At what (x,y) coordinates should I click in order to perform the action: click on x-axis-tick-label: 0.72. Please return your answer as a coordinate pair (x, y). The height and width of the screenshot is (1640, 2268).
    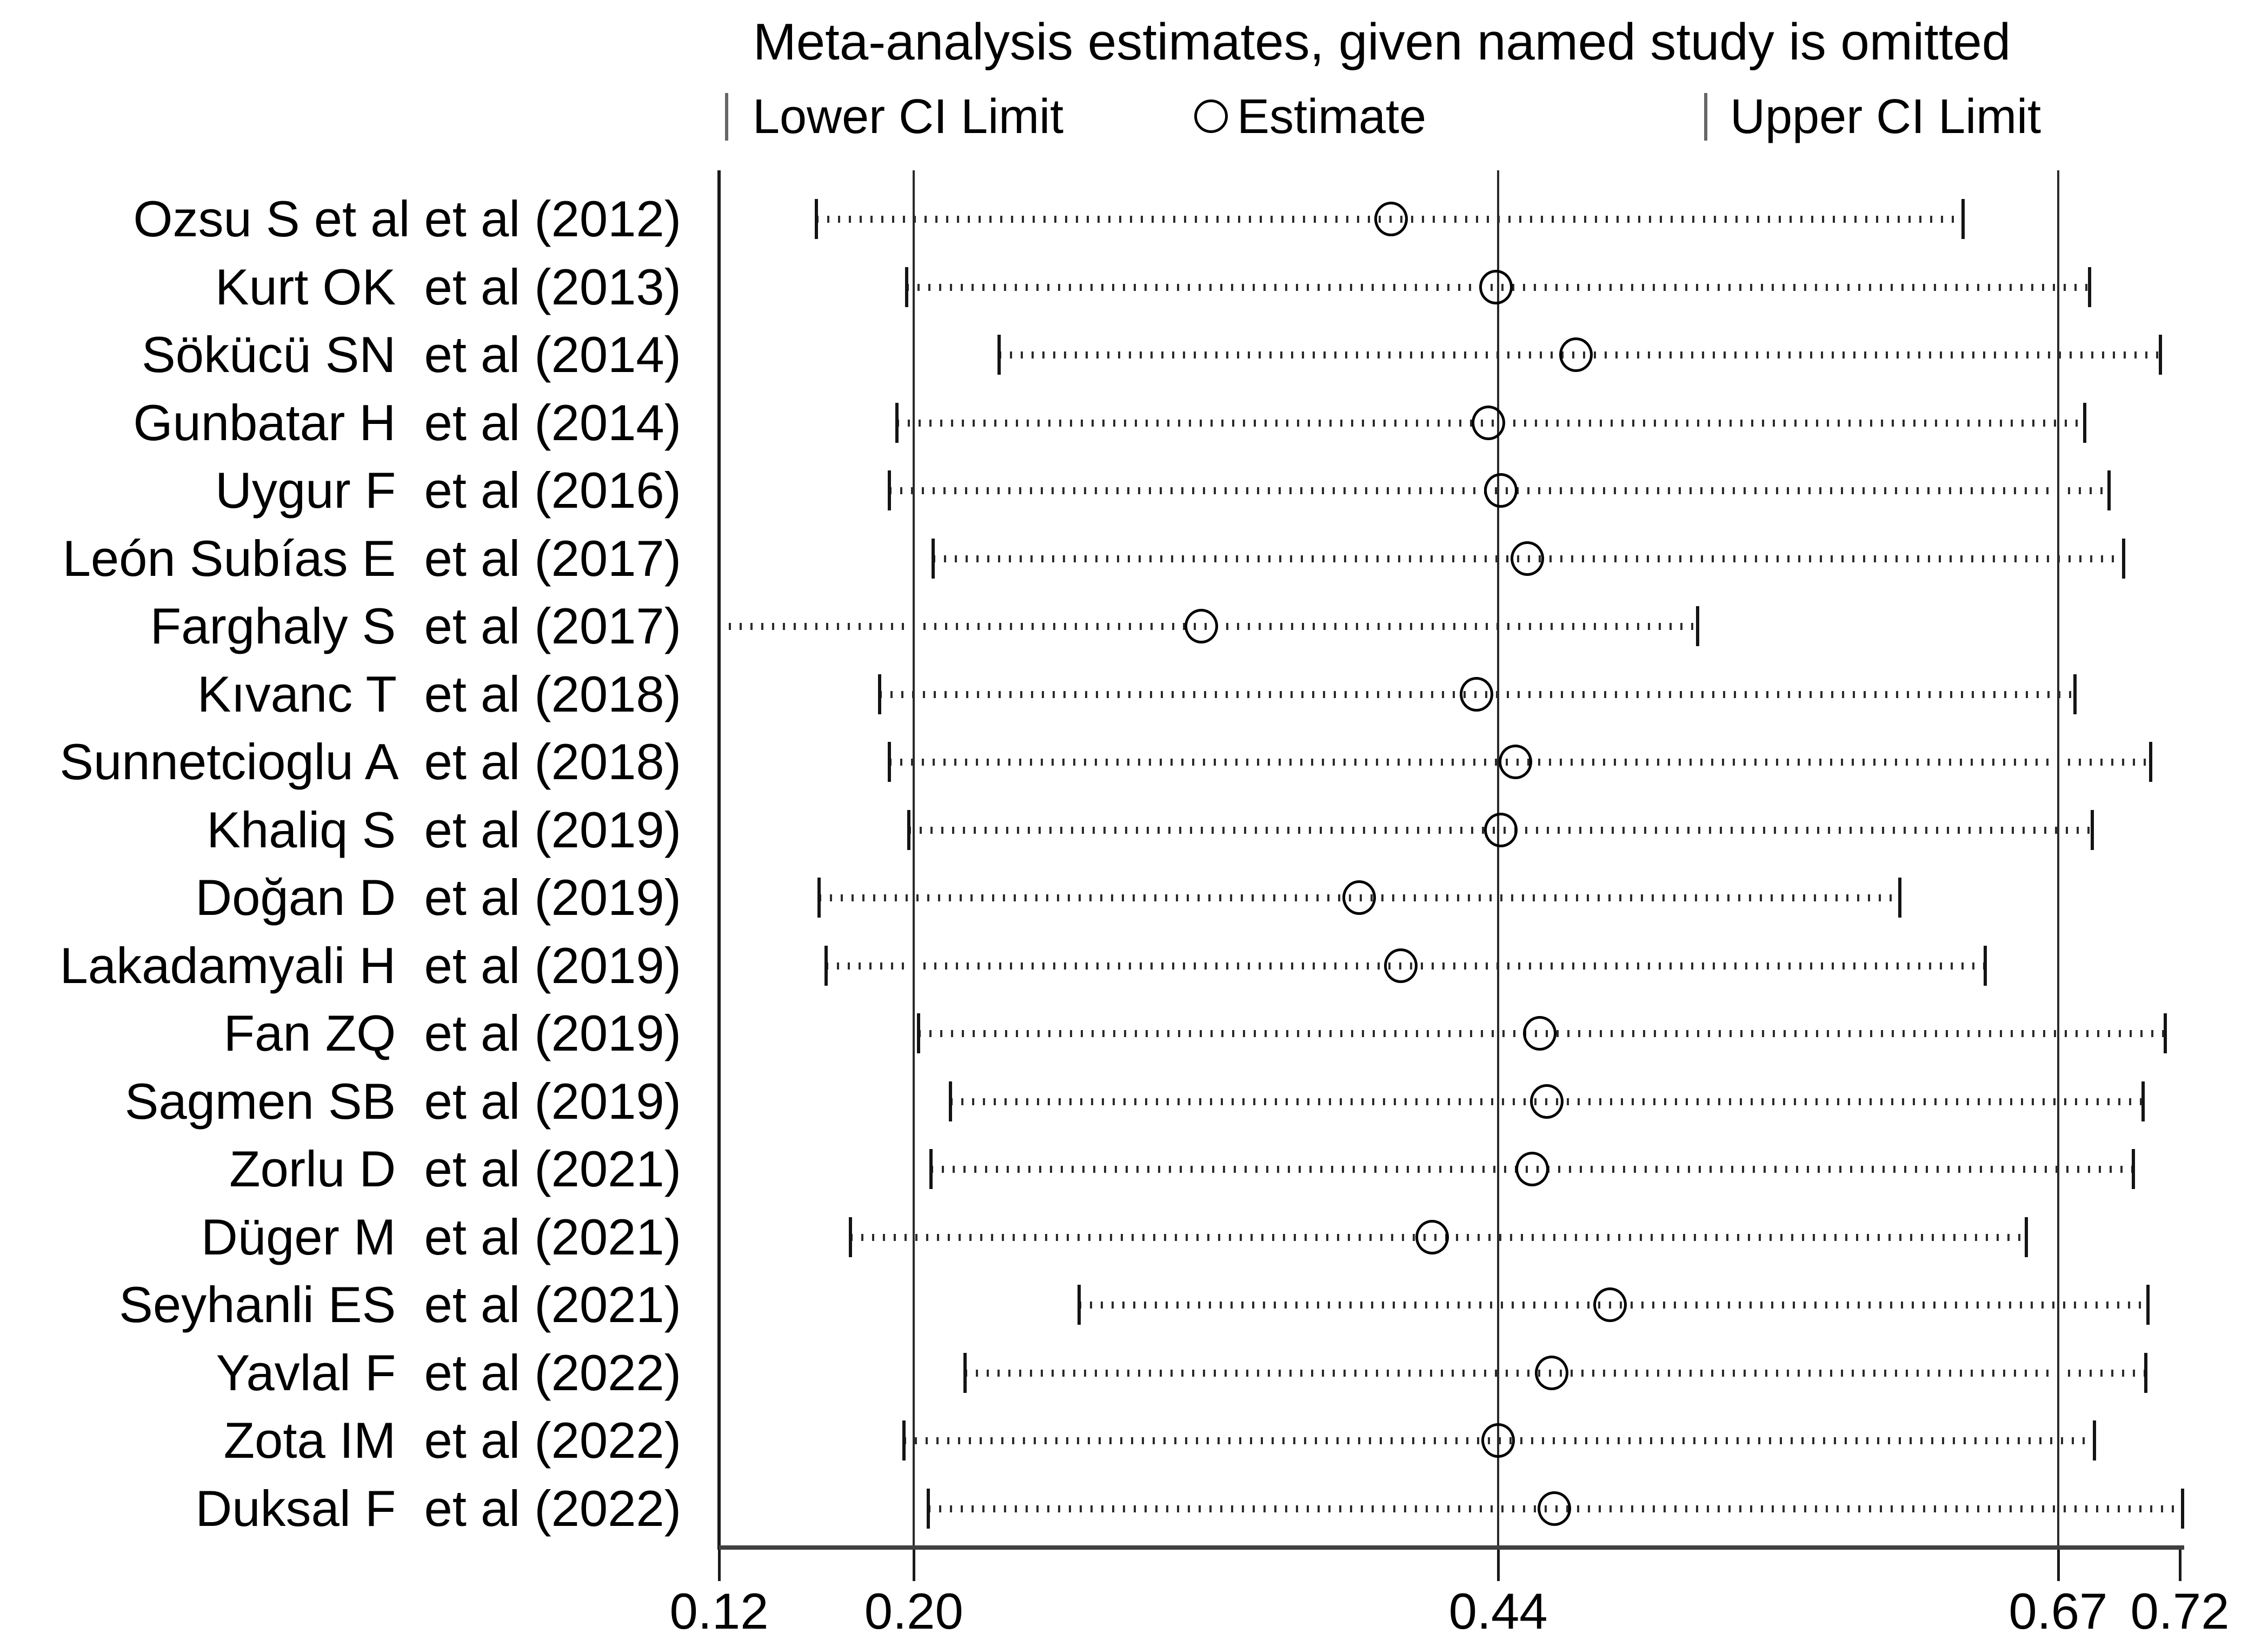
    Looking at the image, I should click on (2180, 1611).